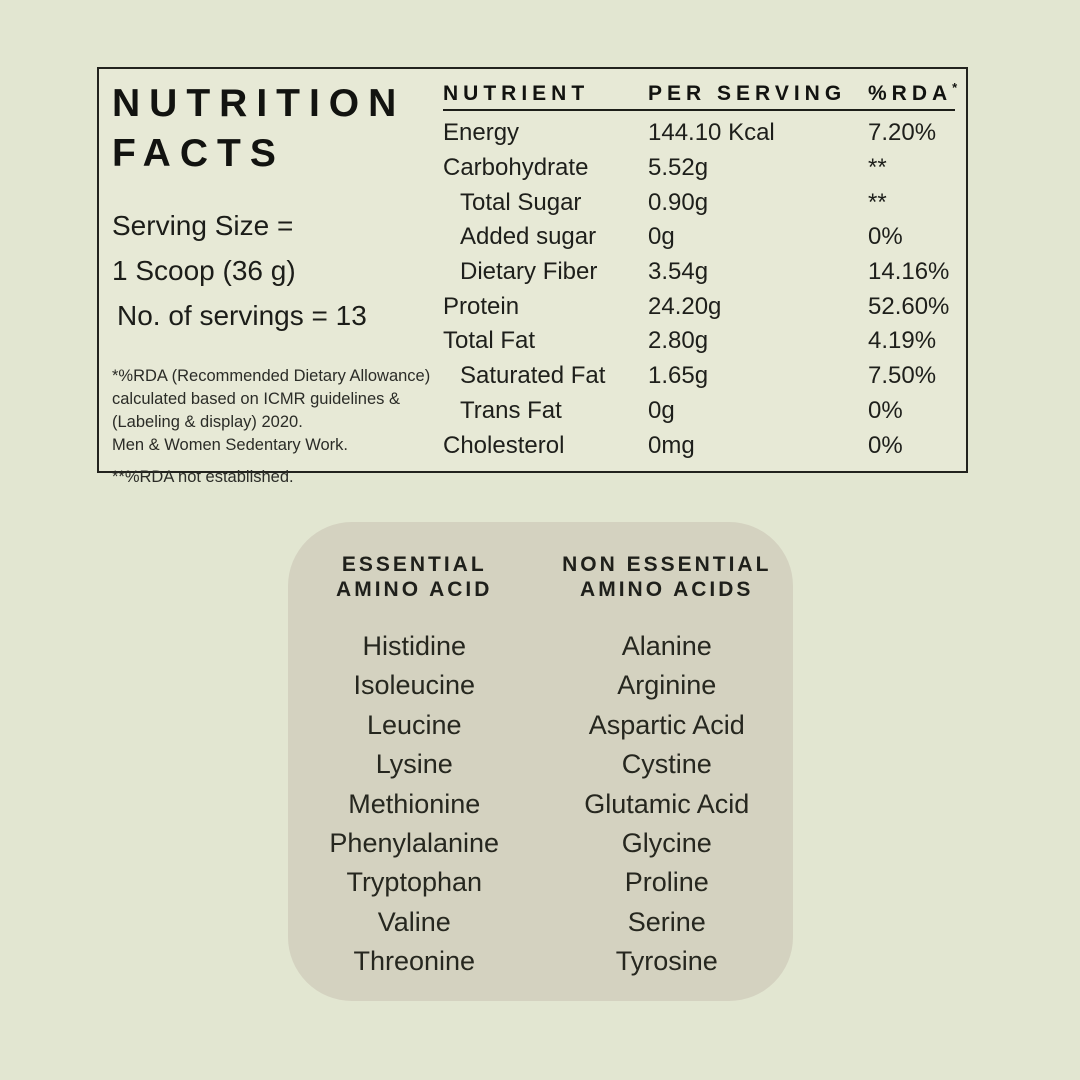 The image size is (1080, 1080). Describe the element at coordinates (204, 270) in the screenshot. I see `serving-size-value: 1 Scoop (36 g)` at that location.